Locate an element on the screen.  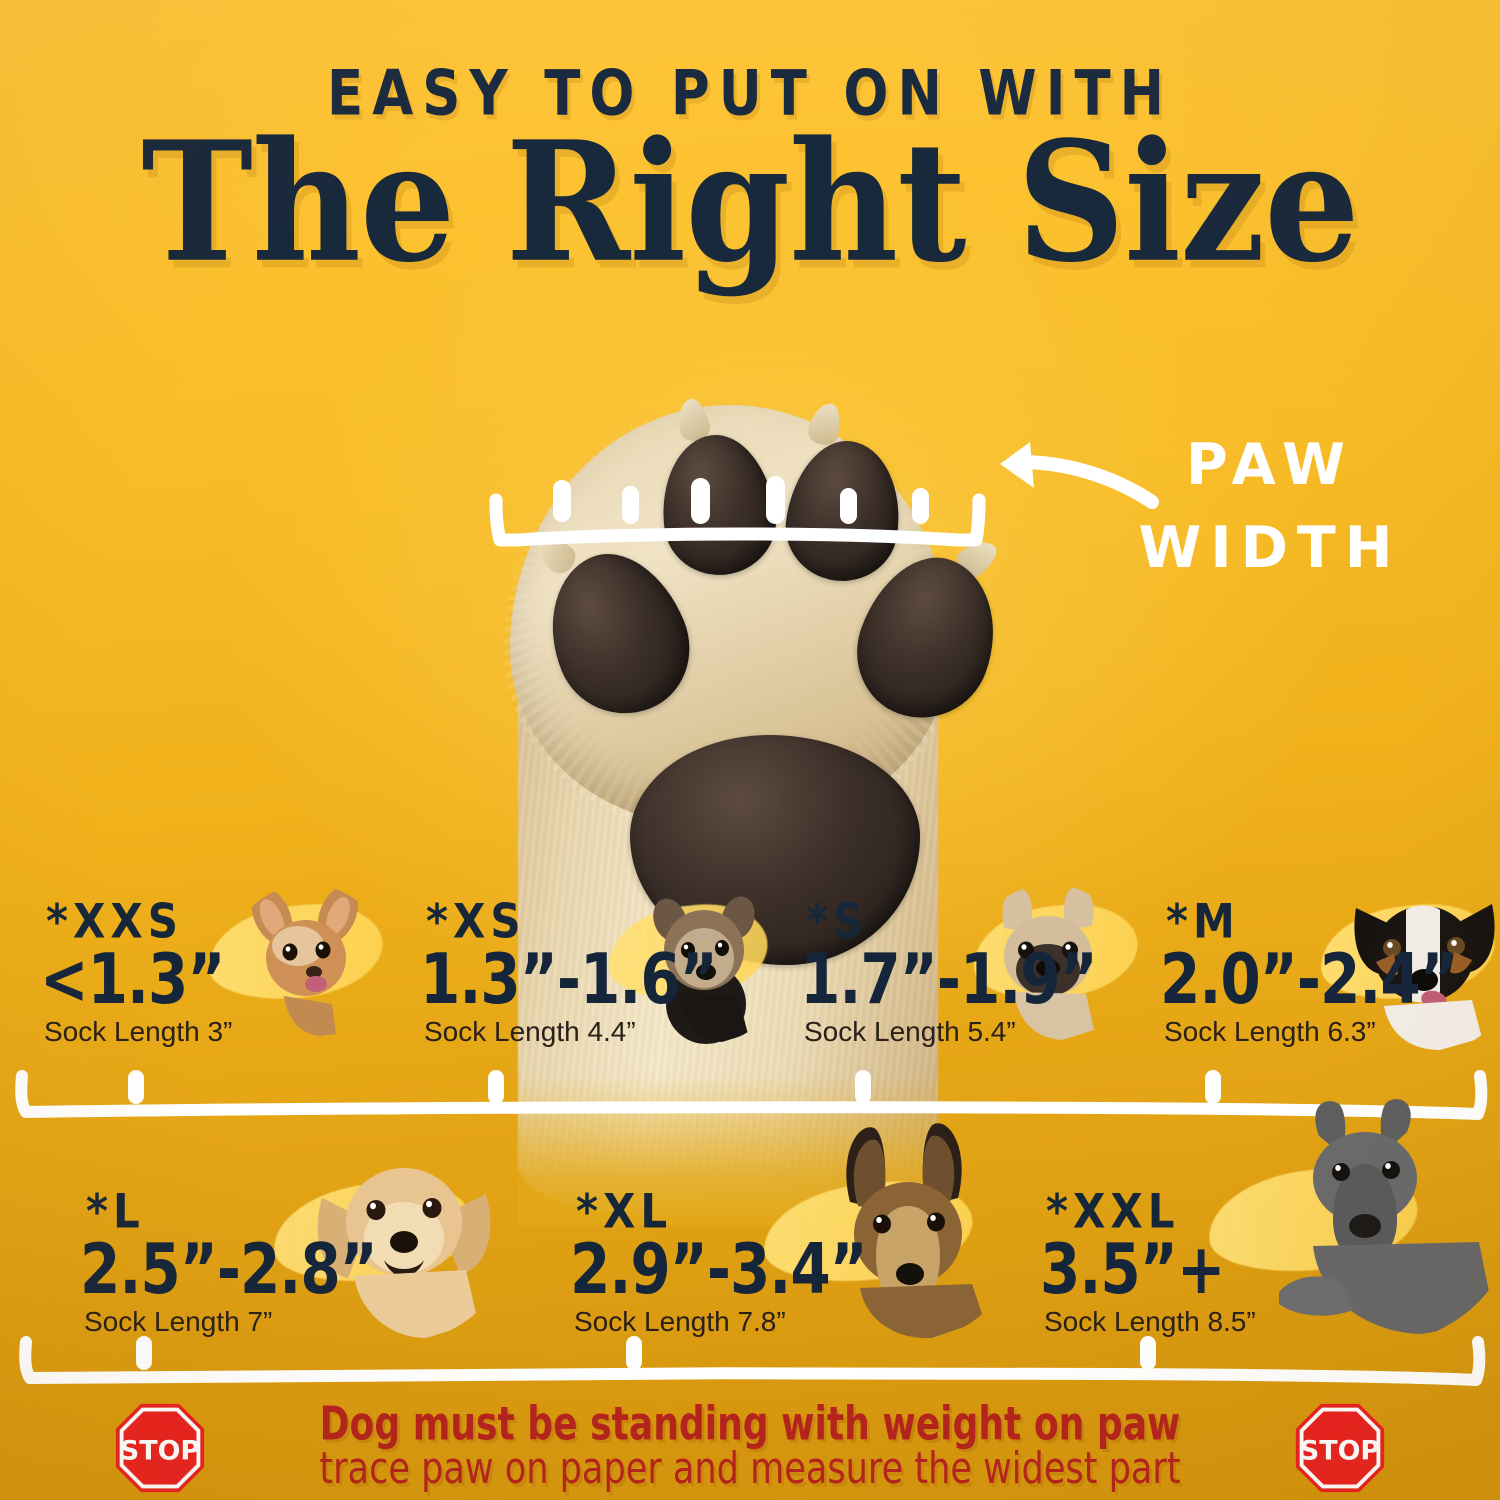
sock-length: Sock Length 3” is located at coordinates (138, 1031).